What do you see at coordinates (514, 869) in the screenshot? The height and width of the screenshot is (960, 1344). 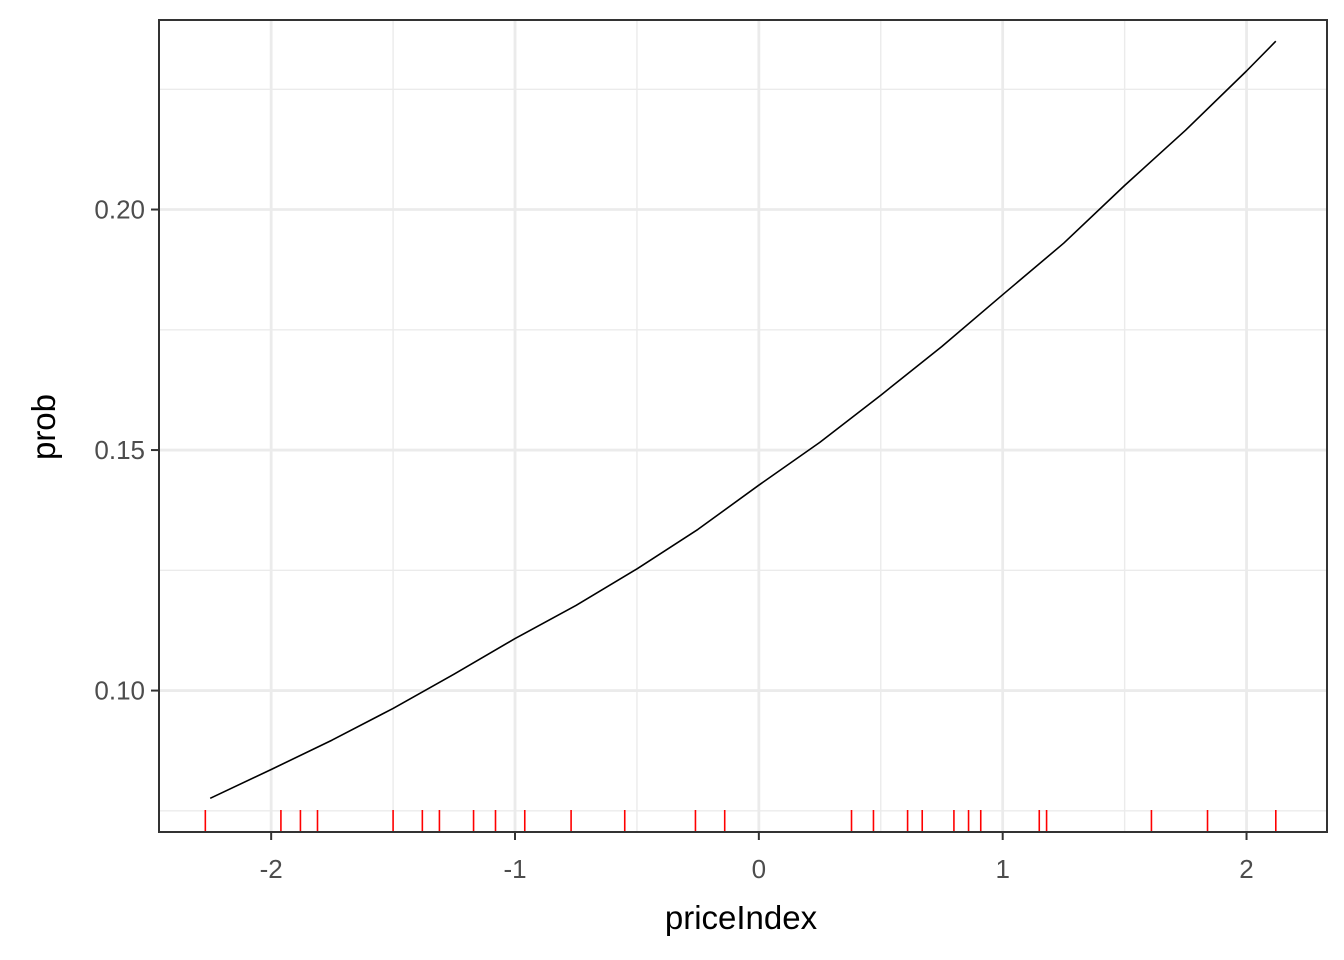 I see `x-tick-label: -1` at bounding box center [514, 869].